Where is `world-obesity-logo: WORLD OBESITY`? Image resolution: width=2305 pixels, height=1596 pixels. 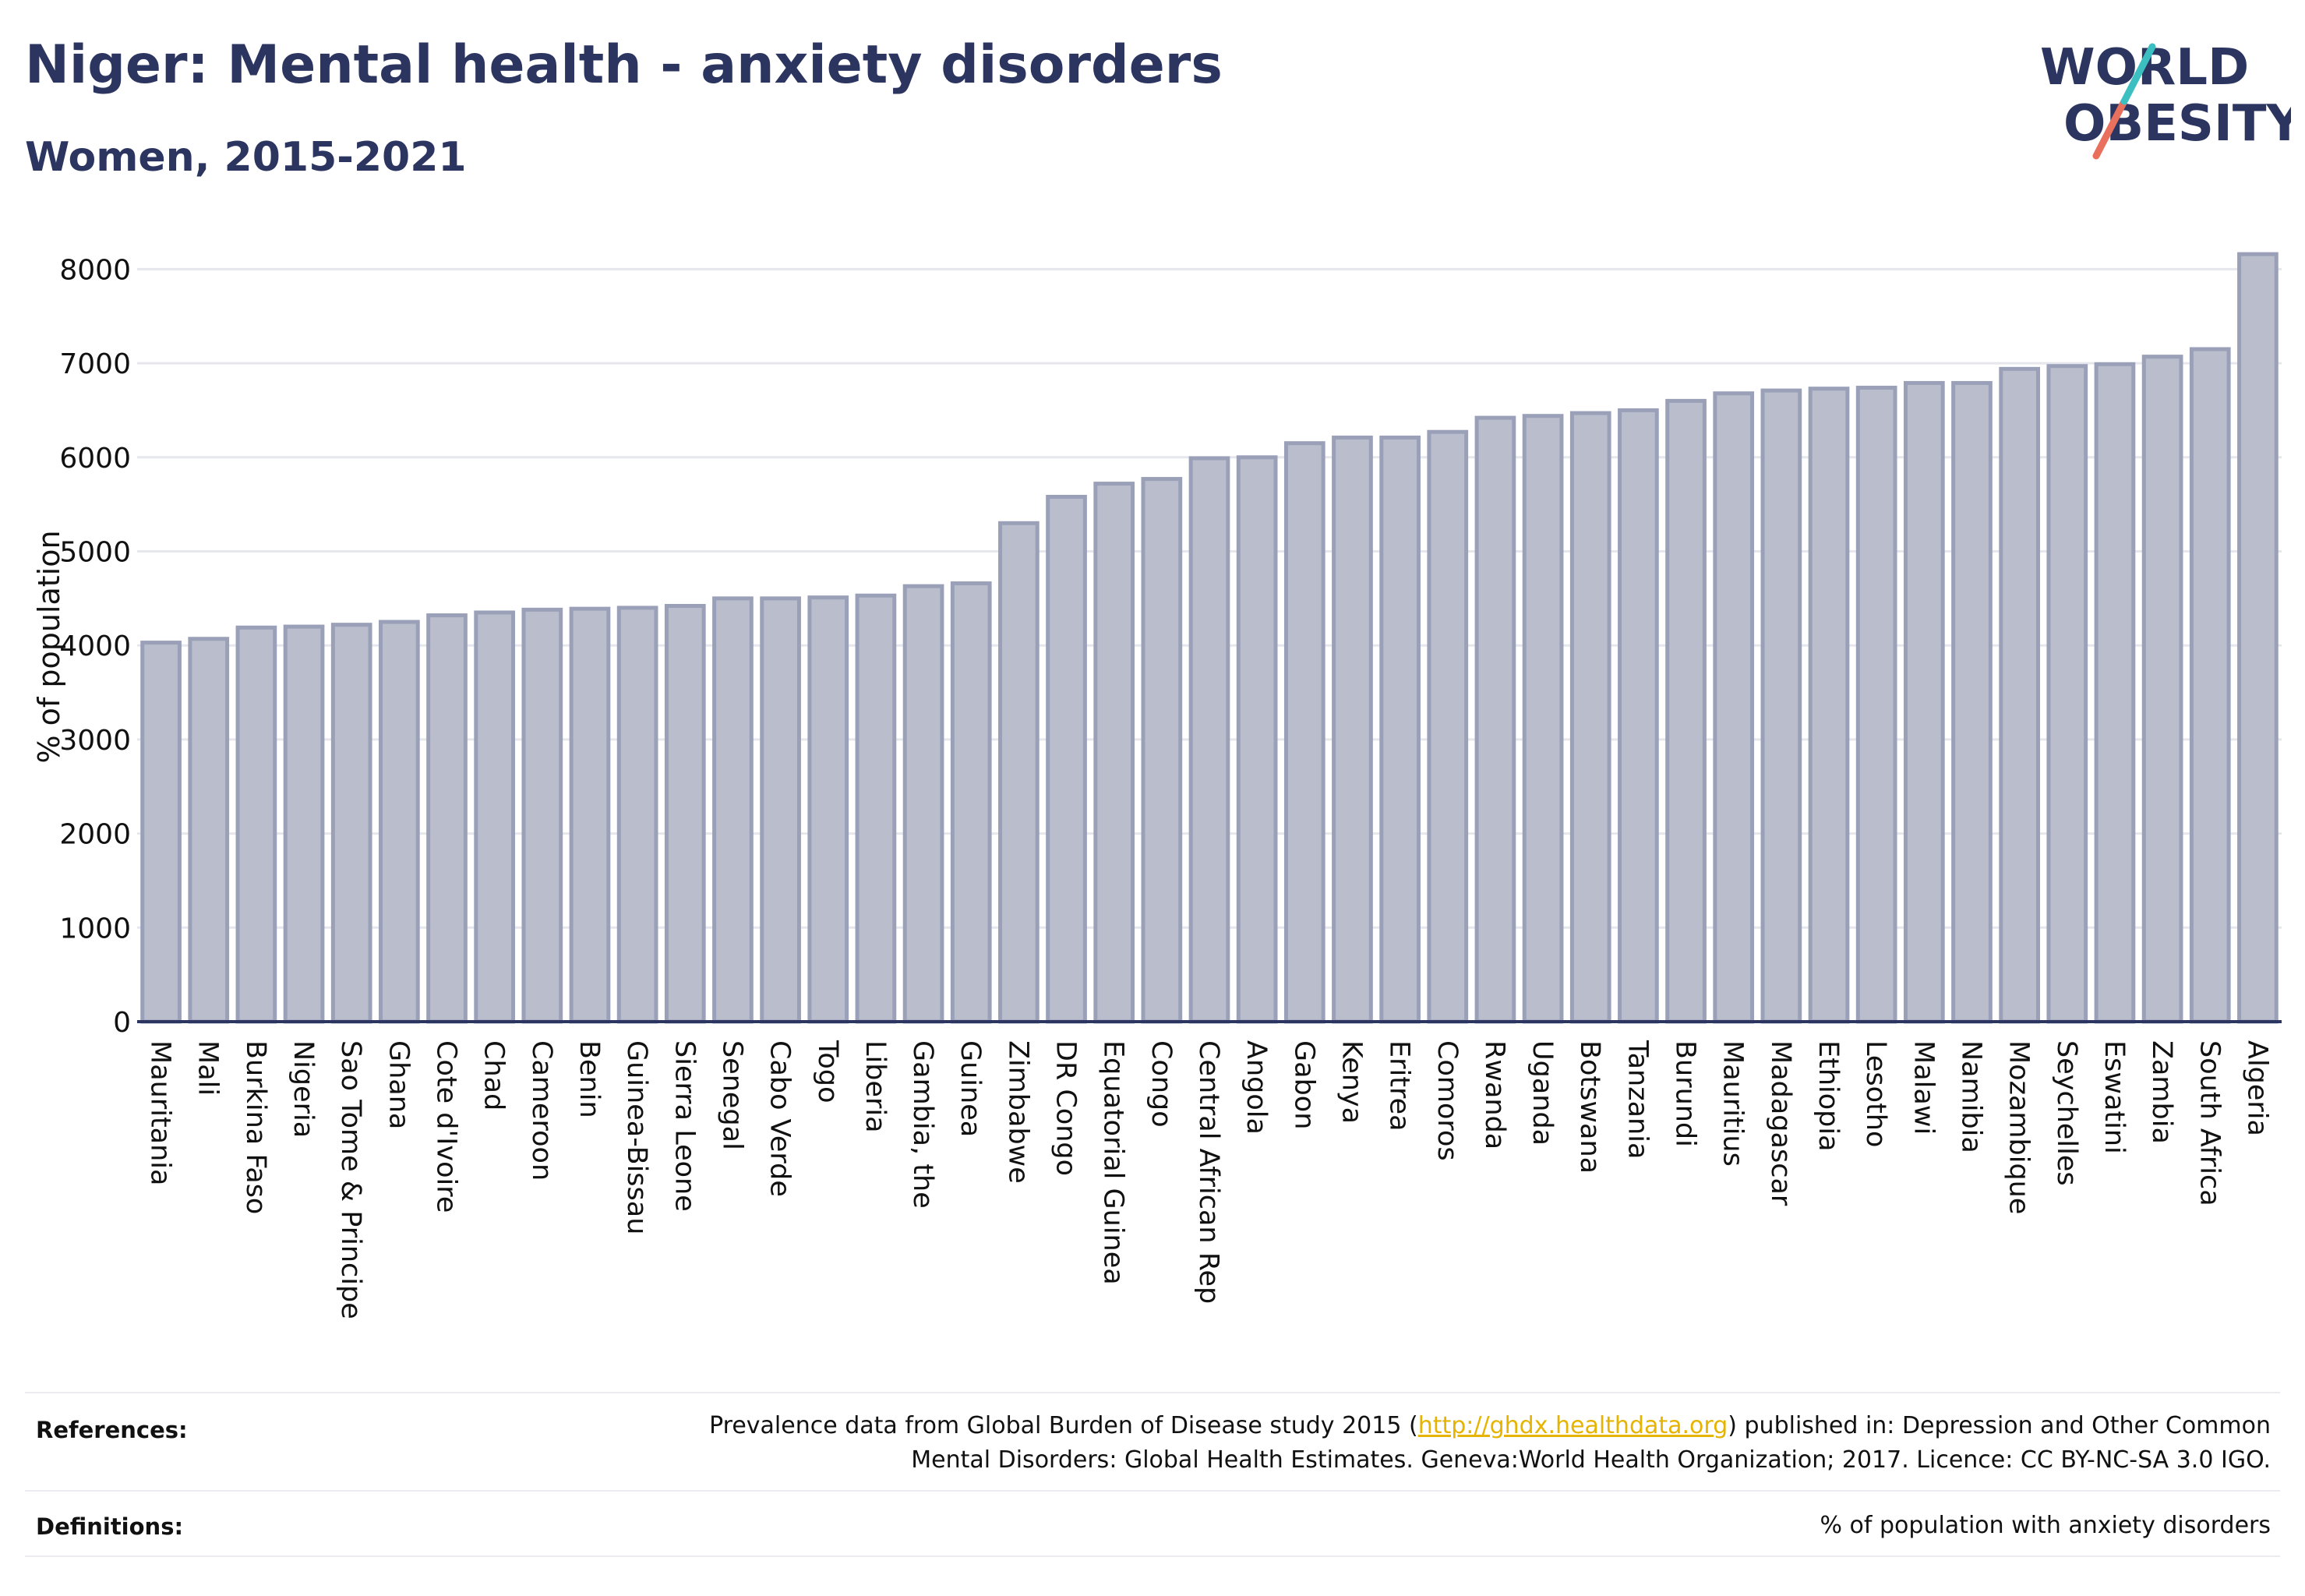
world-obesity-logo: WORLD OBESITY is located at coordinates (2165, 99).